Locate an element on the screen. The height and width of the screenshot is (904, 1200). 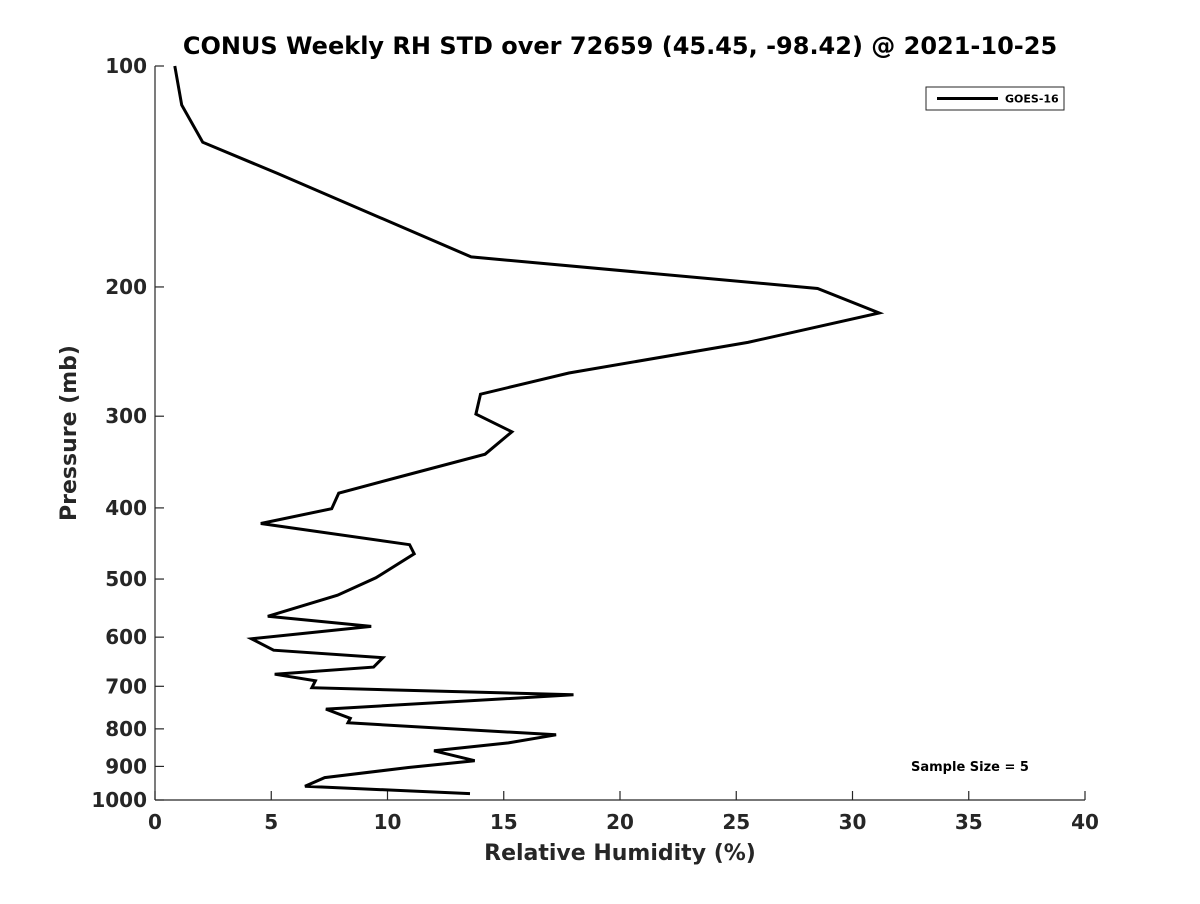
legend: GOES-16 is located at coordinates (995, 98).